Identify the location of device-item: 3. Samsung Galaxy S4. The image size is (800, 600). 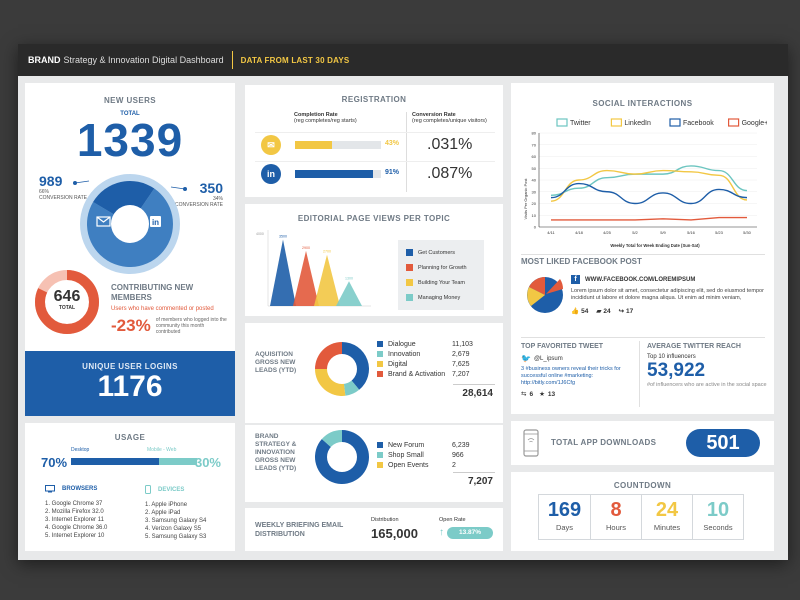
(176, 521).